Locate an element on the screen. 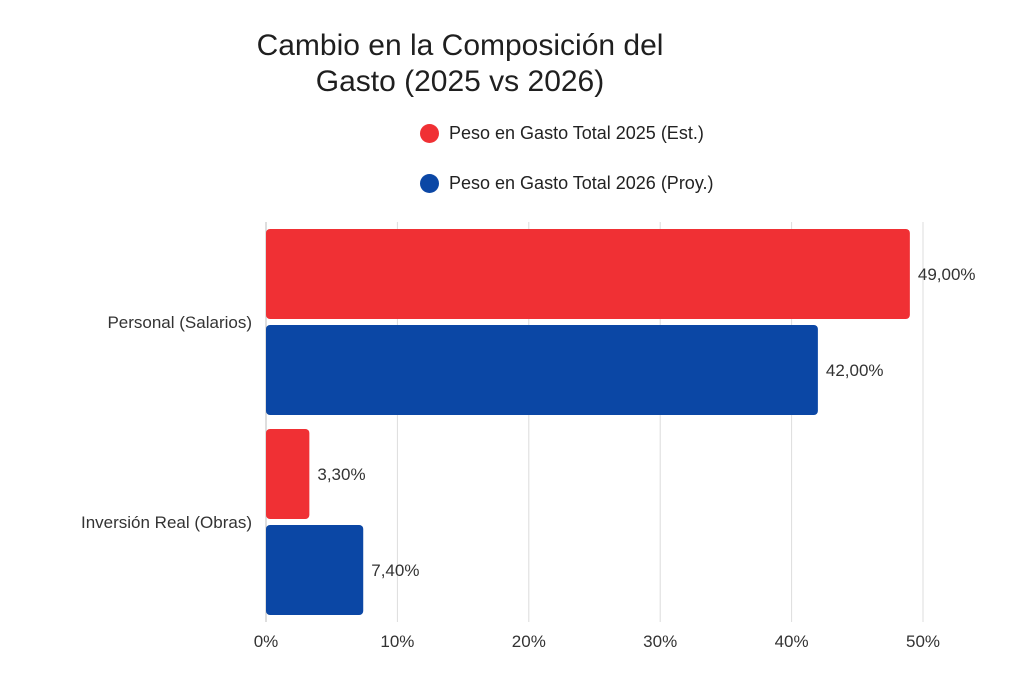  legend-label-2025: Peso en Gasto Total 2025 (Est.) is located at coordinates (576, 132).